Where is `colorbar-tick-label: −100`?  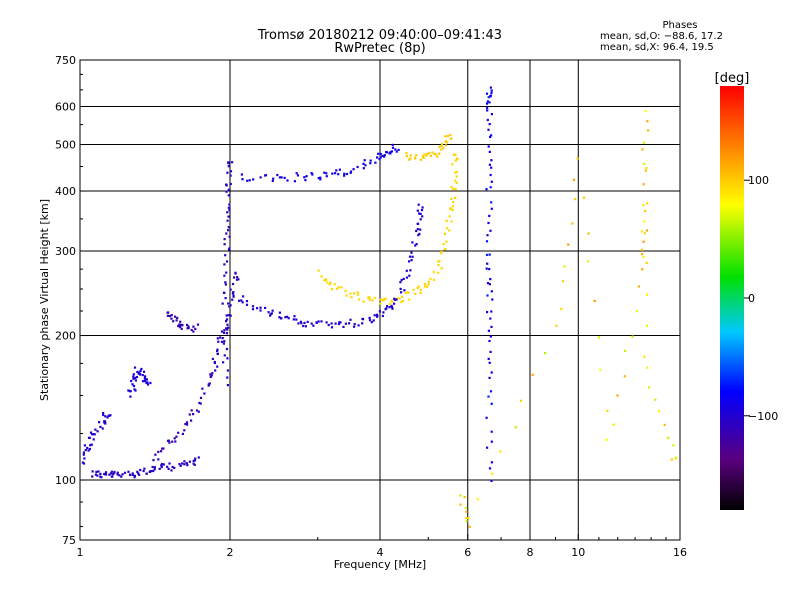 colorbar-tick-label: −100 is located at coordinates (763, 416).